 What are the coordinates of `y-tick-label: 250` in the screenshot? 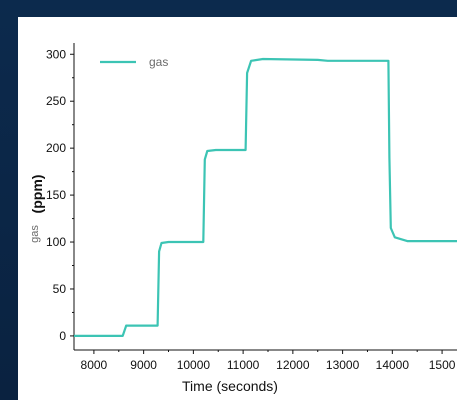 It's located at (56, 101).